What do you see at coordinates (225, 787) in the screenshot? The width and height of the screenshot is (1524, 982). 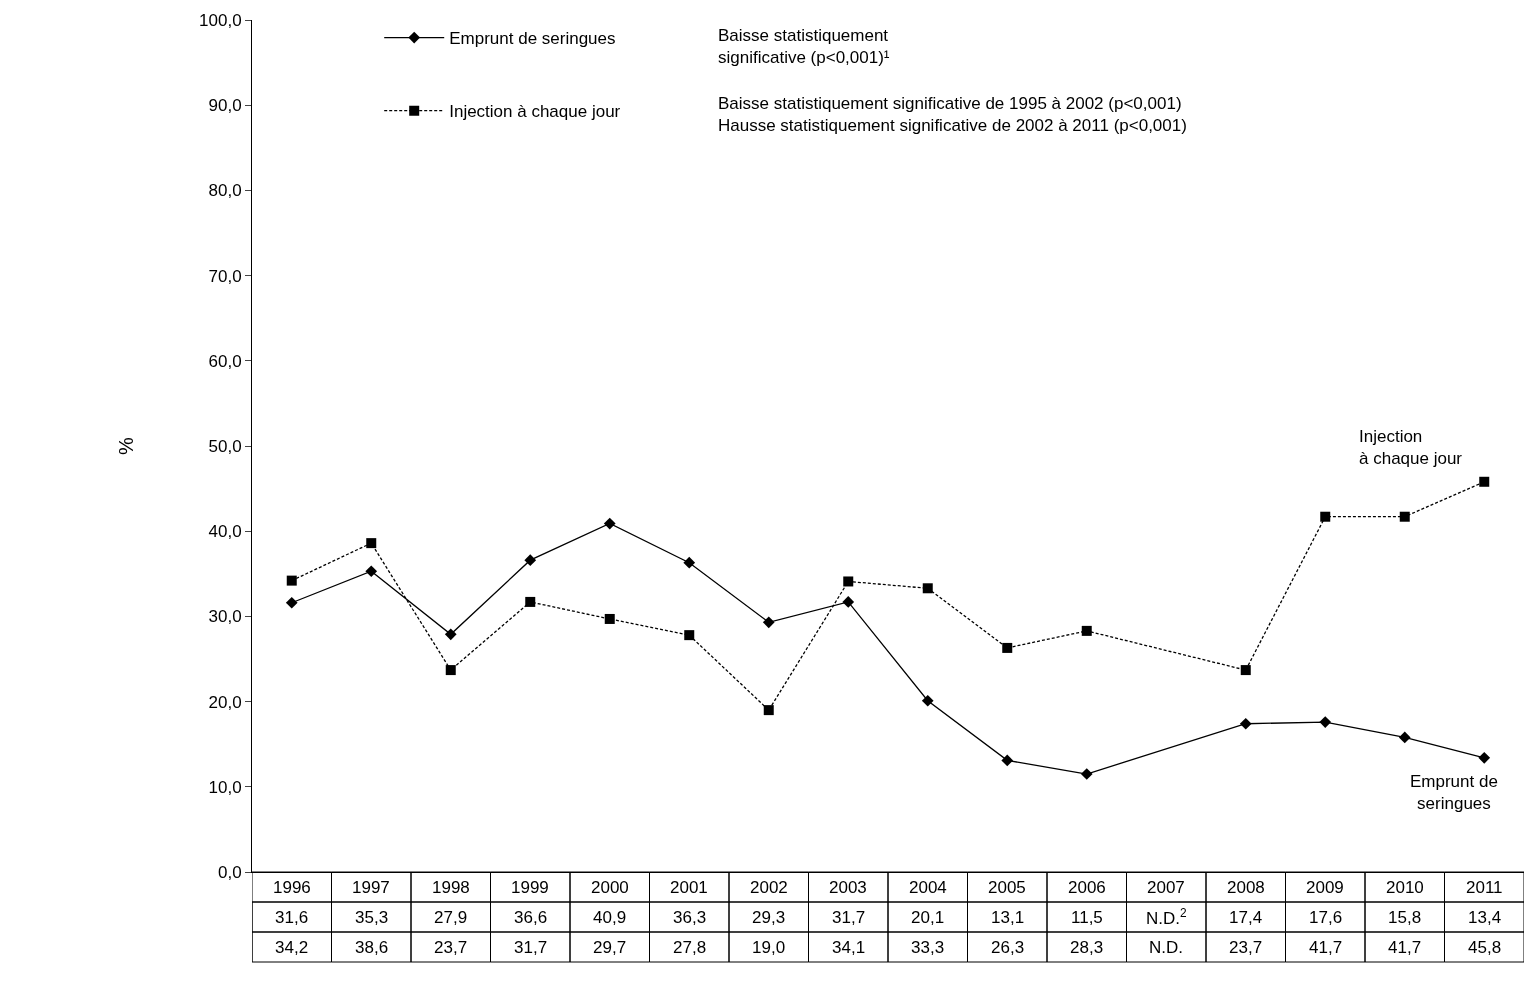 I see `y-tick-label: 10,0` at bounding box center [225, 787].